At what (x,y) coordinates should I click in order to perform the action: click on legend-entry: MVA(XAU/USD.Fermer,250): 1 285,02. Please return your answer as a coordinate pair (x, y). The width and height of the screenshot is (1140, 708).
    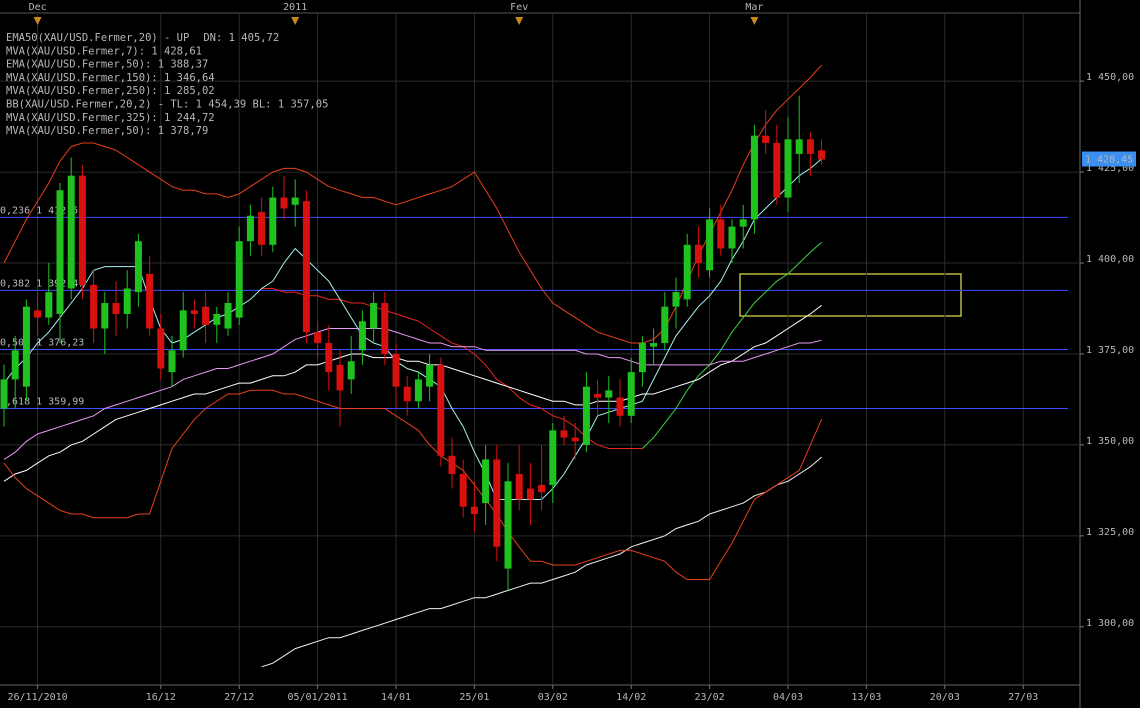
    Looking at the image, I should click on (110, 91).